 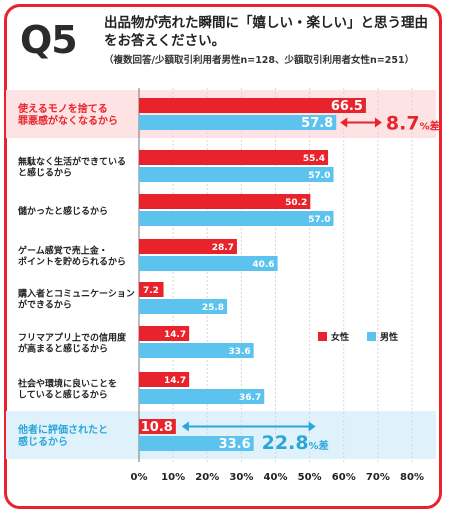 I want to click on x-tick-label: 0%, so click(x=139, y=477).